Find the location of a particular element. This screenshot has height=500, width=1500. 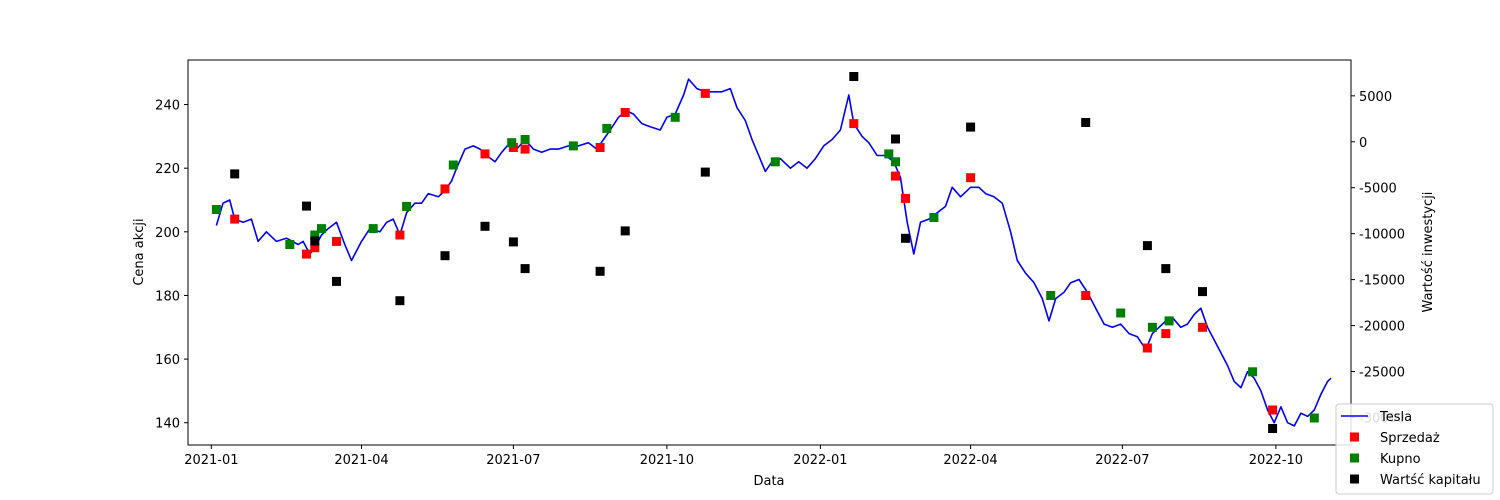

y-right-tick-label: 5000 is located at coordinates (1375, 97).